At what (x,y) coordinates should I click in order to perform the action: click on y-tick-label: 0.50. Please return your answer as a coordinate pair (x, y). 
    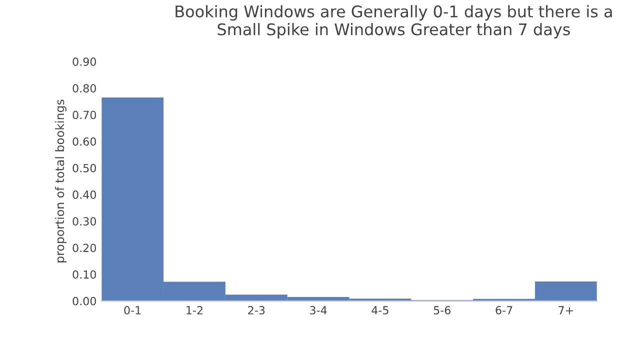
    Looking at the image, I should click on (84, 168).